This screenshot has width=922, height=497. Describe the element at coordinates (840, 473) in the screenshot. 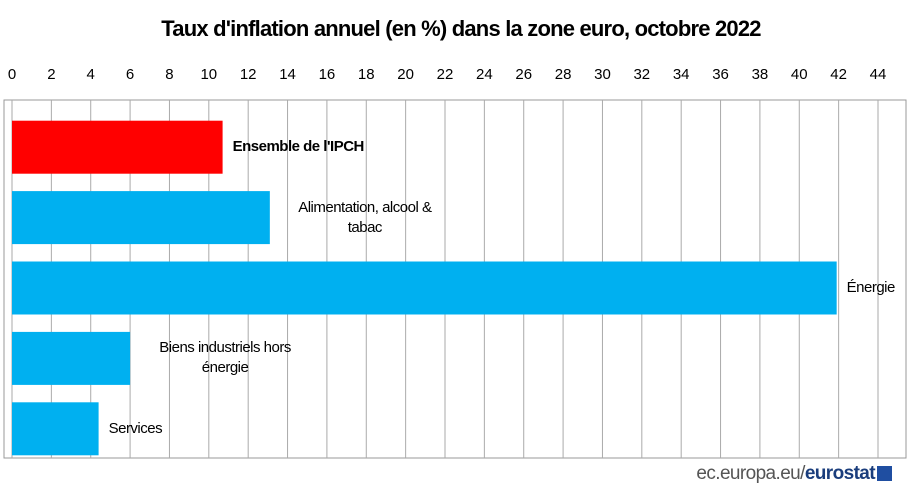

I see `source-brand: eurostat` at that location.